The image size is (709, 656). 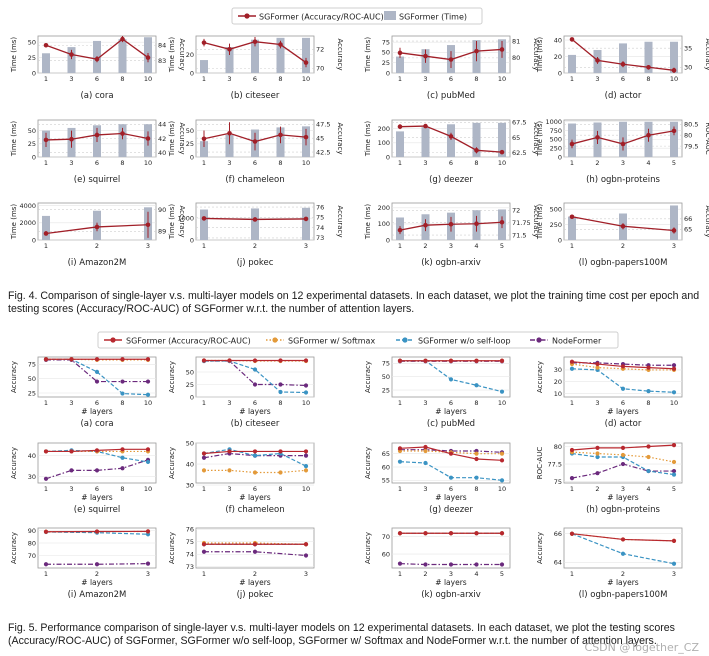 What do you see at coordinates (172, 548) in the screenshot?
I see `y-axis-label: Accuracy` at bounding box center [172, 548].